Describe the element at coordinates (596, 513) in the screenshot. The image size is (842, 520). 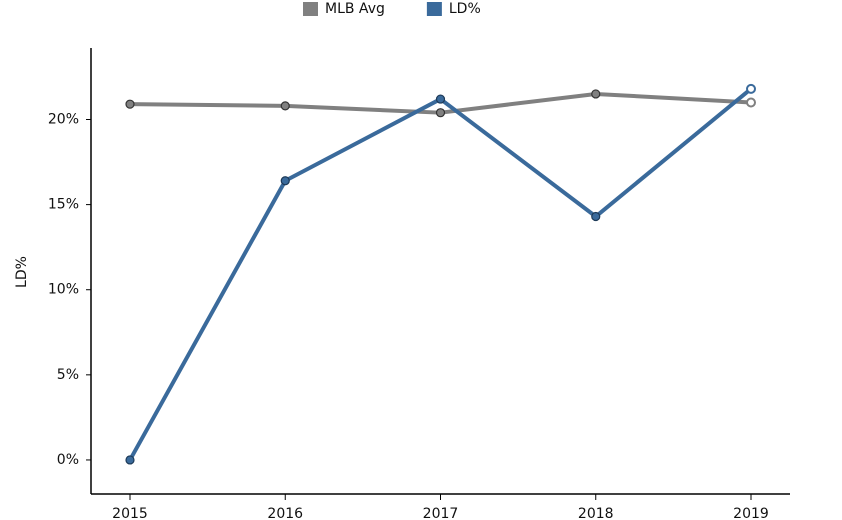
I see `x-tick-label: 2018` at that location.